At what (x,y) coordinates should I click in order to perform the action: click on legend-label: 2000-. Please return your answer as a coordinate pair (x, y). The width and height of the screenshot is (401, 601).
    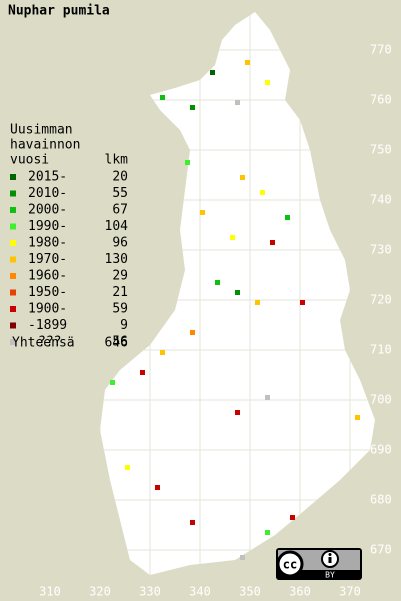
    Looking at the image, I should click on (47, 210).